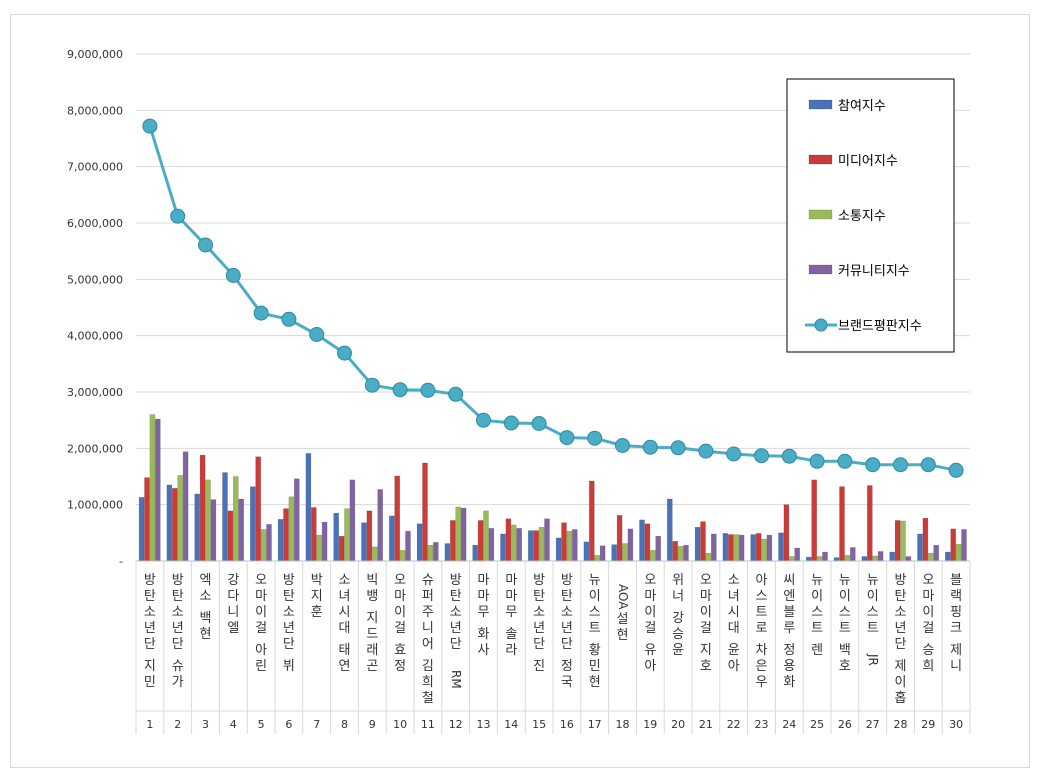 Image resolution: width=1043 pixels, height=779 pixels. What do you see at coordinates (820, 214) in the screenshot?
I see `legend-swatch` at bounding box center [820, 214].